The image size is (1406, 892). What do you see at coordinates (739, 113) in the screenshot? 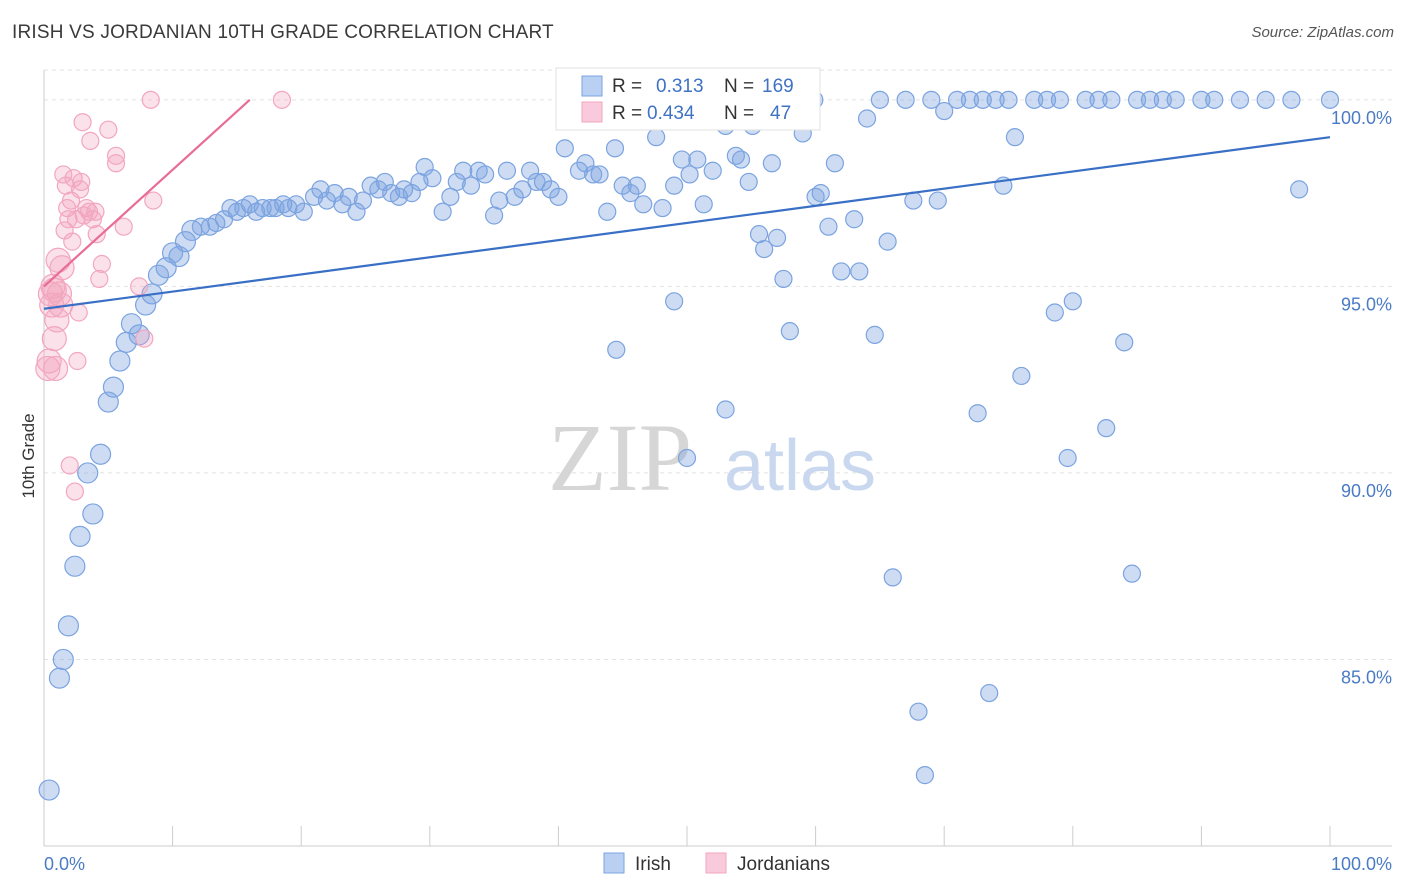
I see `legend-jordanians-n-label: N =` at bounding box center [739, 113].